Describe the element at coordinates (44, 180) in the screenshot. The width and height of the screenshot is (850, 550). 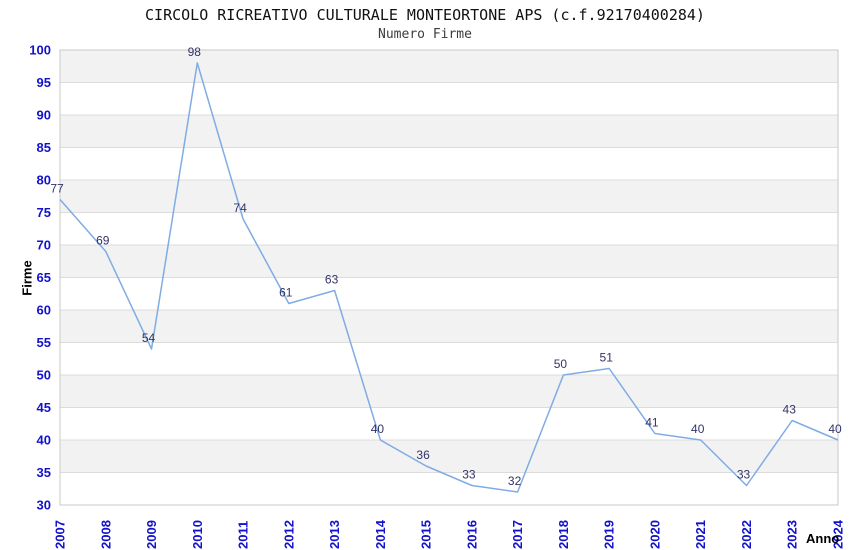
I see `y-tick-label: 80` at that location.